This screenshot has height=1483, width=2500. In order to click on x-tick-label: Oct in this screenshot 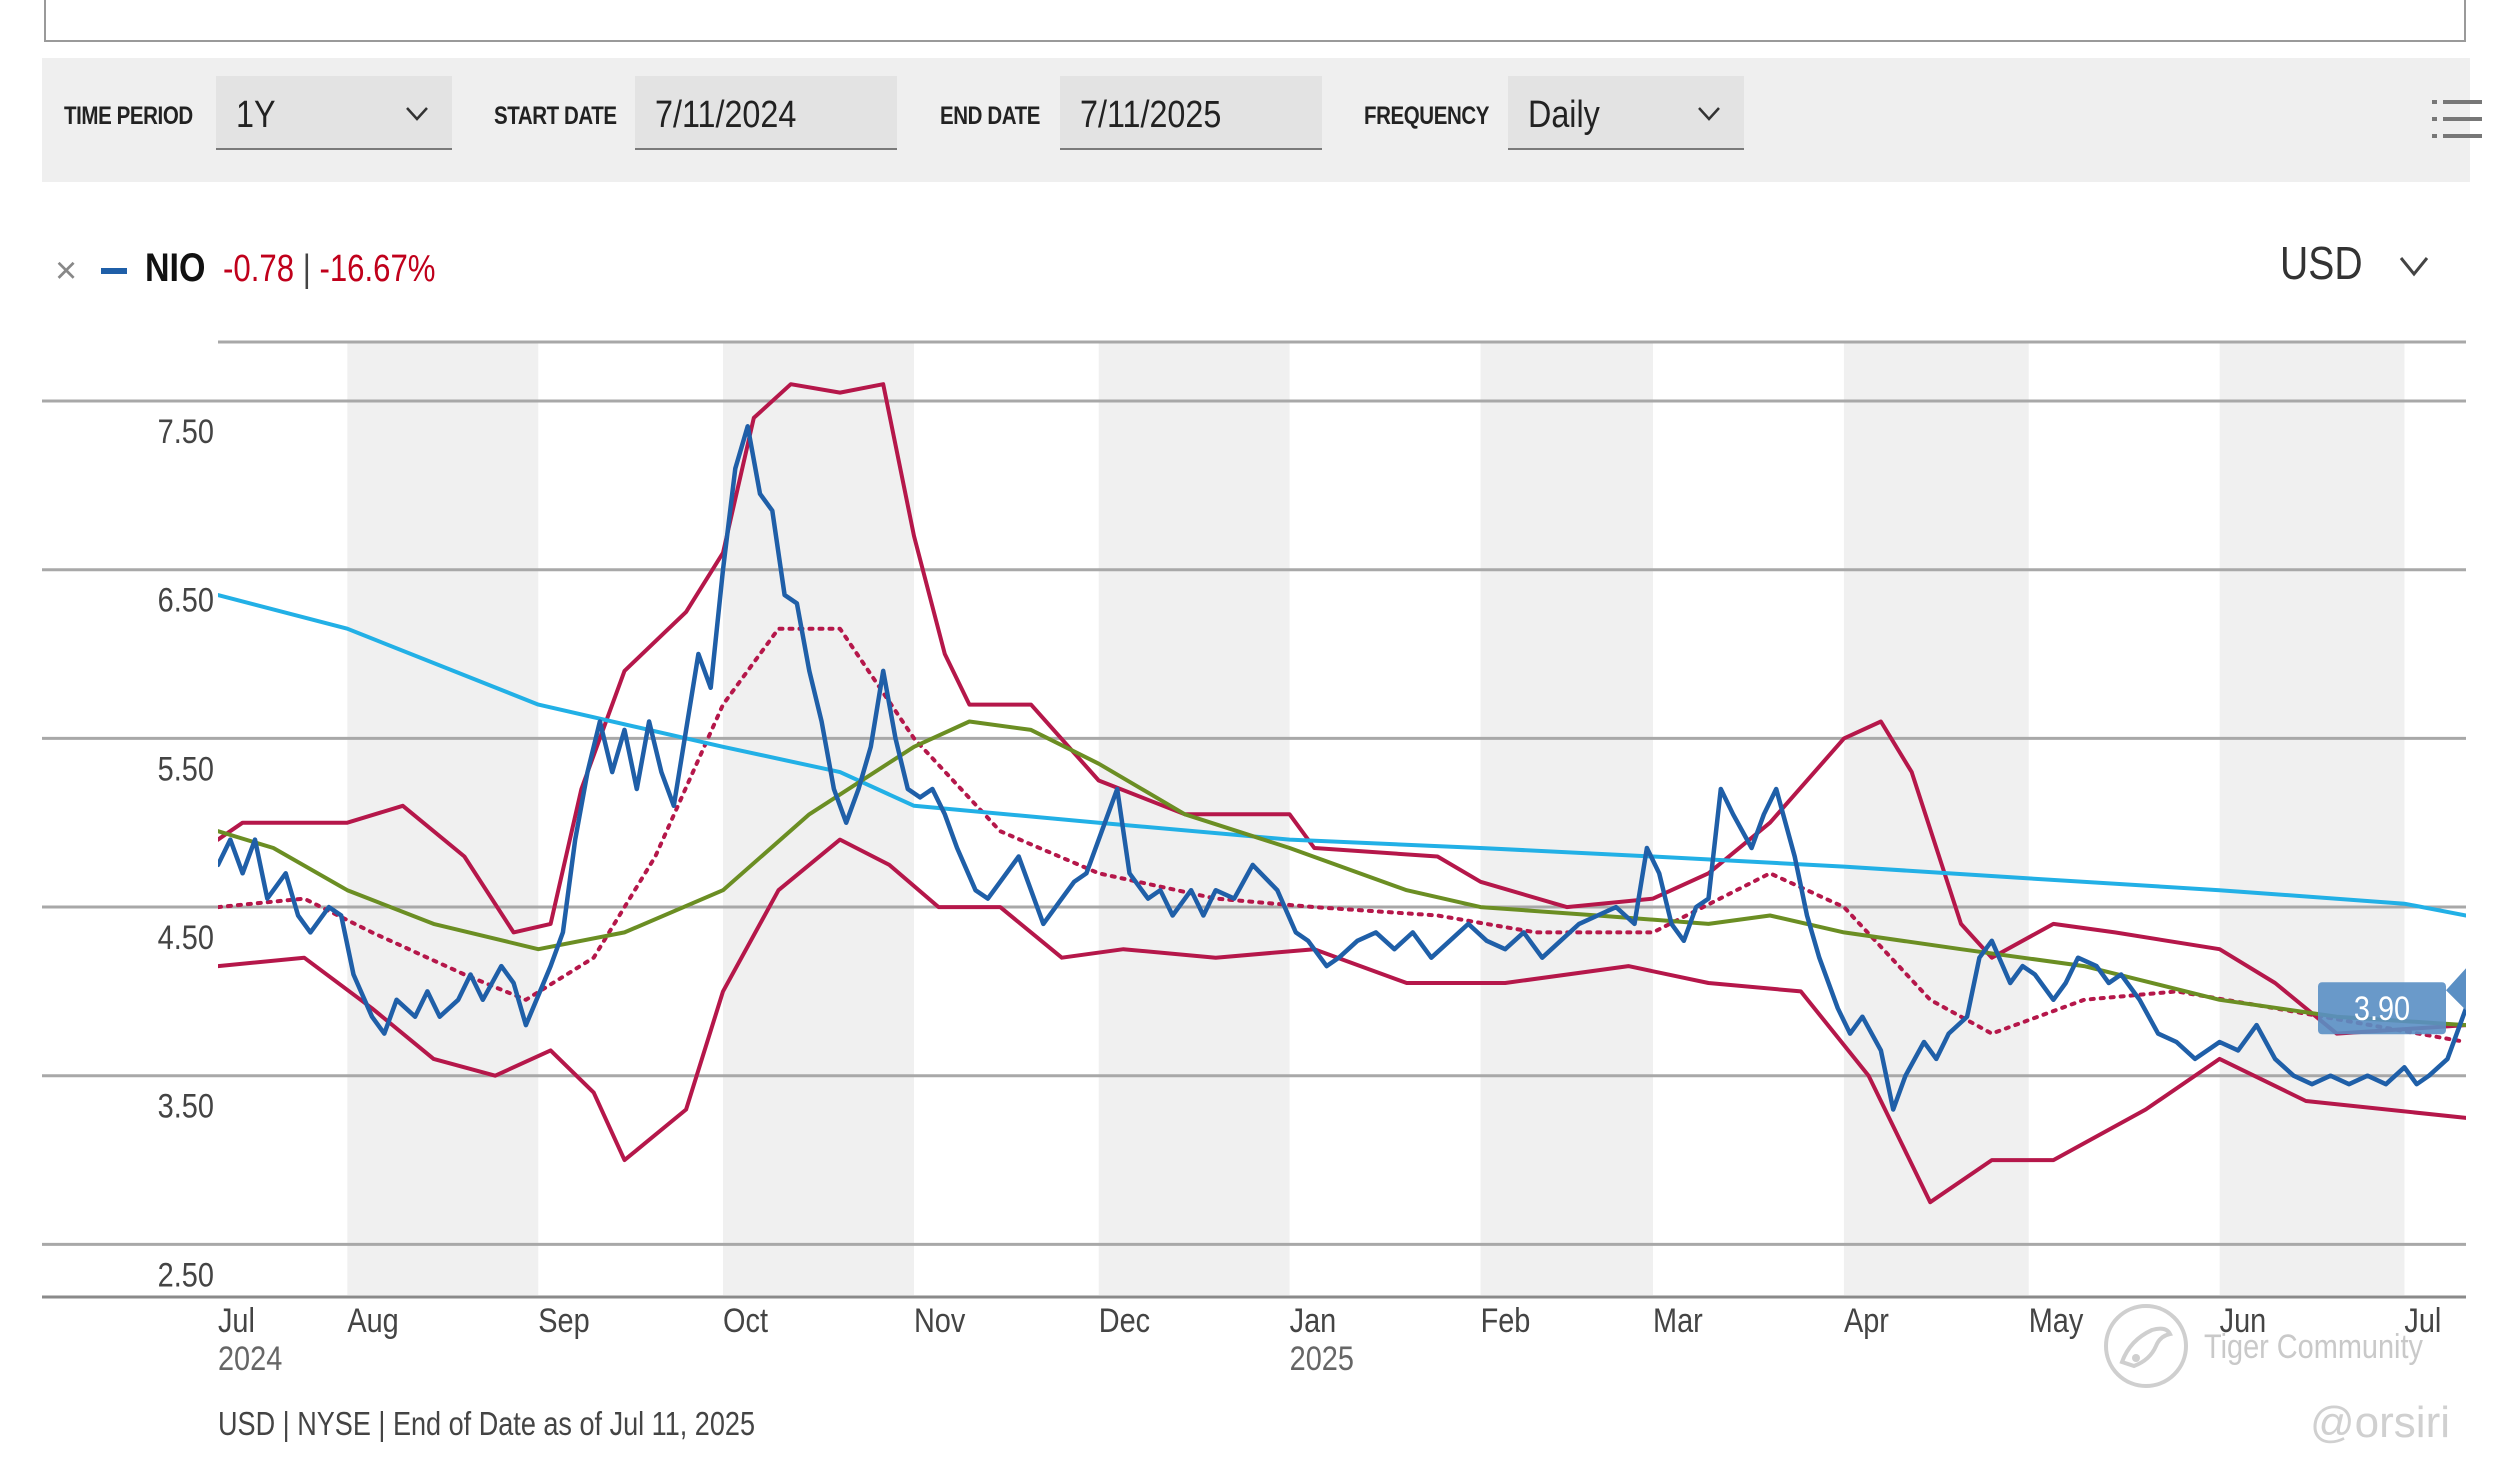, I will do `click(745, 1320)`.